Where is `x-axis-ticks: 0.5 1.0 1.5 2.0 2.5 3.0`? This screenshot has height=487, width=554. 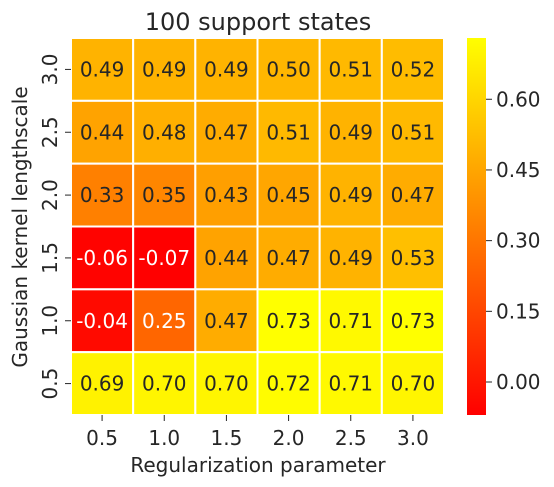 x-axis-ticks: 0.5 1.0 1.5 2.0 2.5 3.0 is located at coordinates (257, 432).